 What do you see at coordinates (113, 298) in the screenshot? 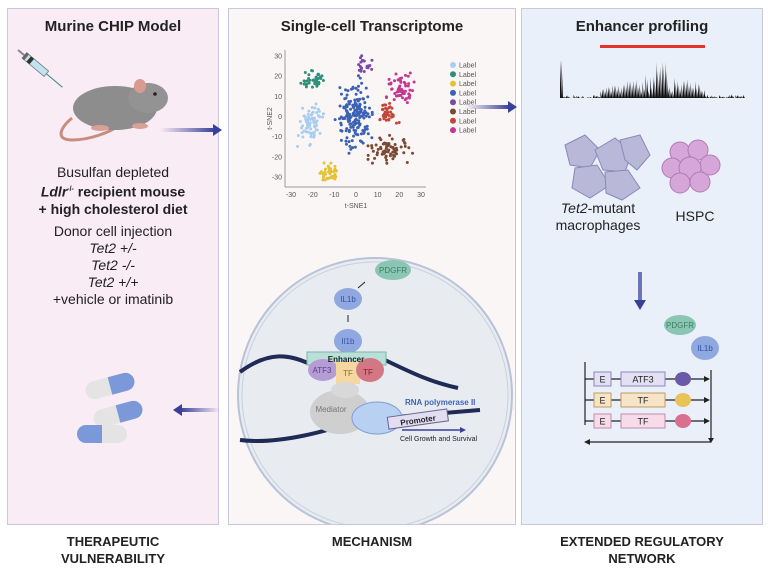
I see `text-line: +vehicle or imatinib` at bounding box center [113, 298].